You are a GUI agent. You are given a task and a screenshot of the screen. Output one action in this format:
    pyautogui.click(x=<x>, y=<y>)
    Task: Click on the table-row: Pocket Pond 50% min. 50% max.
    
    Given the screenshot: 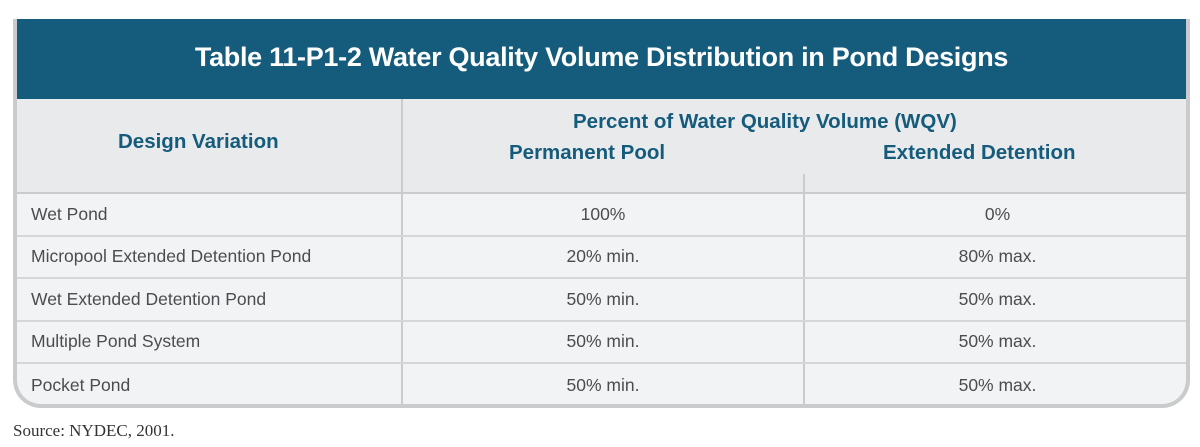 What is the action you would take?
    pyautogui.click(x=601, y=384)
    